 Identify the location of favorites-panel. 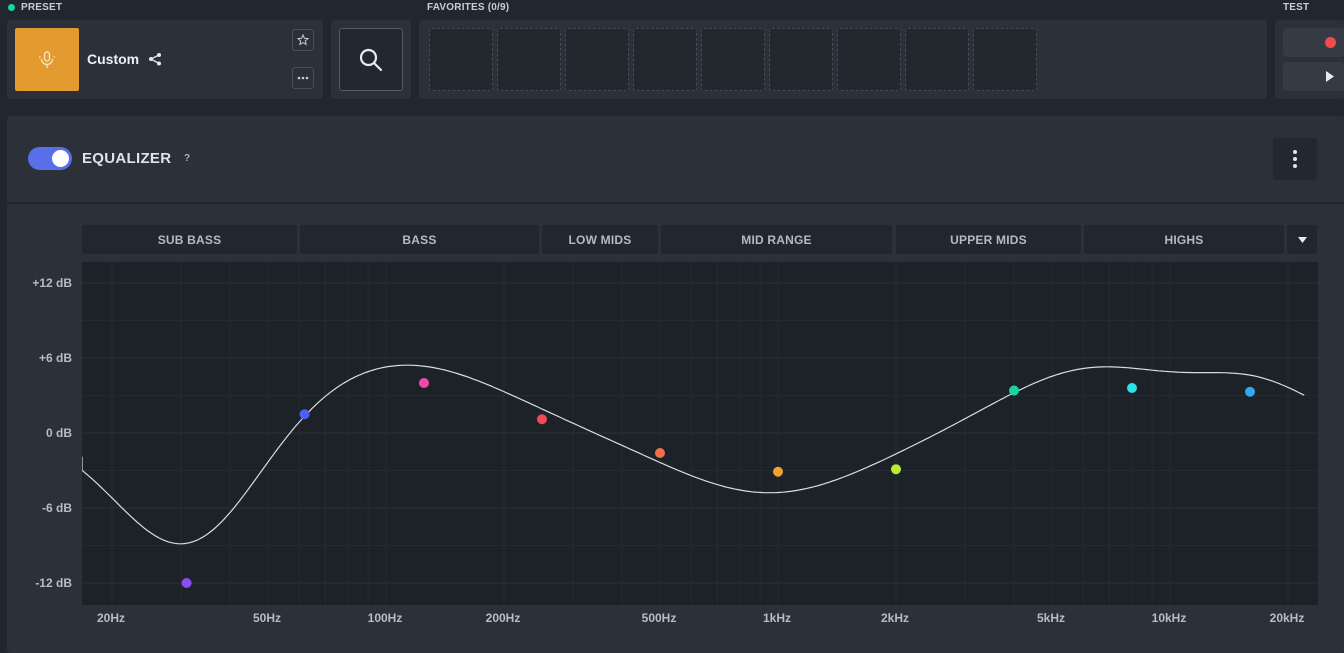
(843, 59).